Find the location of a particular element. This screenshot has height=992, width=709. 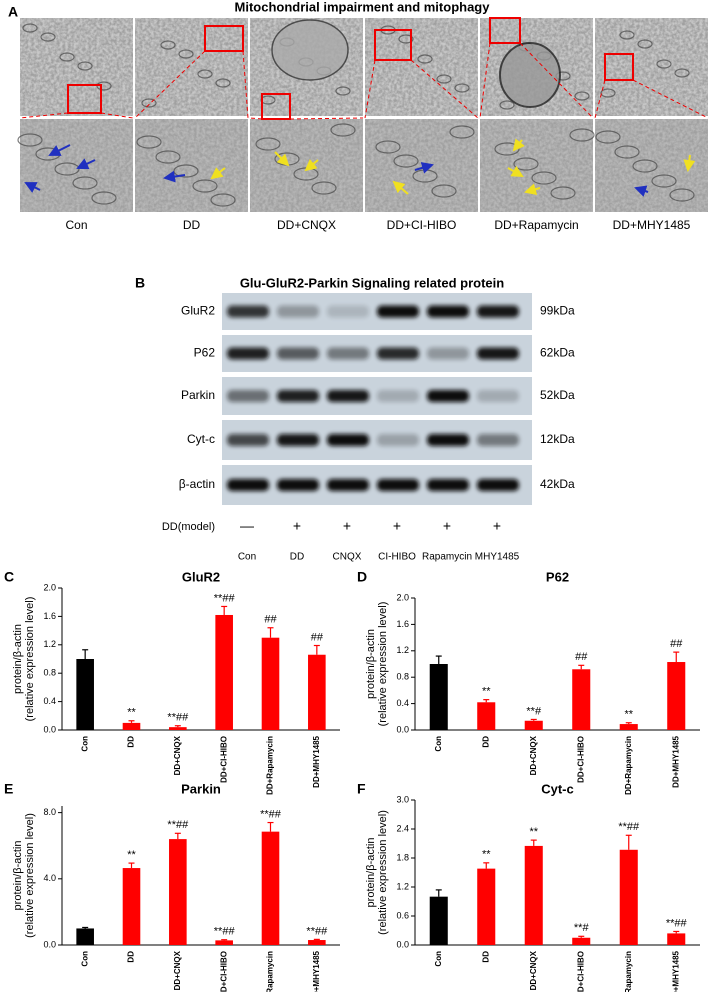

panel-label: F is located at coordinates (361, 789).